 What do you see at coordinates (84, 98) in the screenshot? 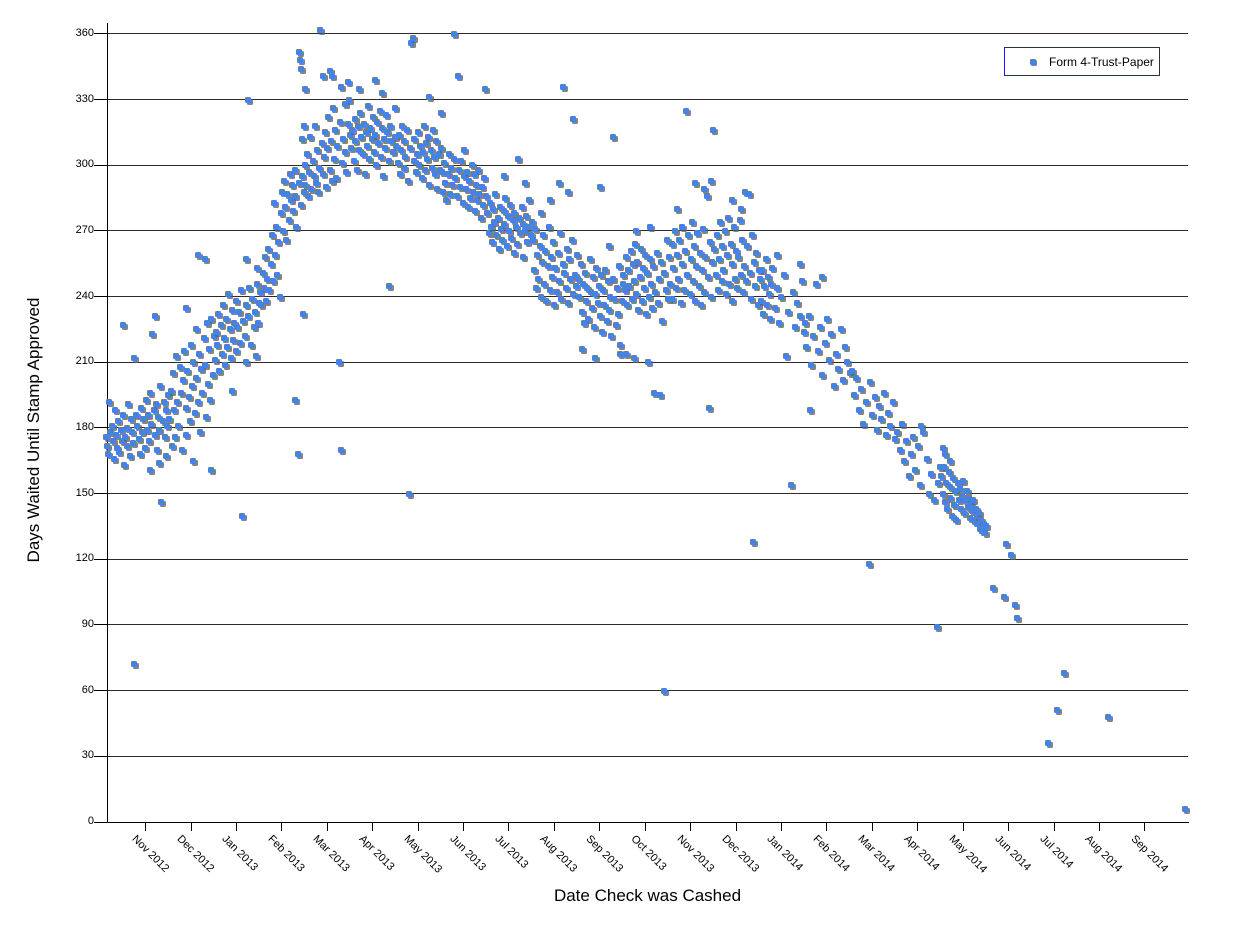
I see `y-tick-label: 330` at bounding box center [84, 98].